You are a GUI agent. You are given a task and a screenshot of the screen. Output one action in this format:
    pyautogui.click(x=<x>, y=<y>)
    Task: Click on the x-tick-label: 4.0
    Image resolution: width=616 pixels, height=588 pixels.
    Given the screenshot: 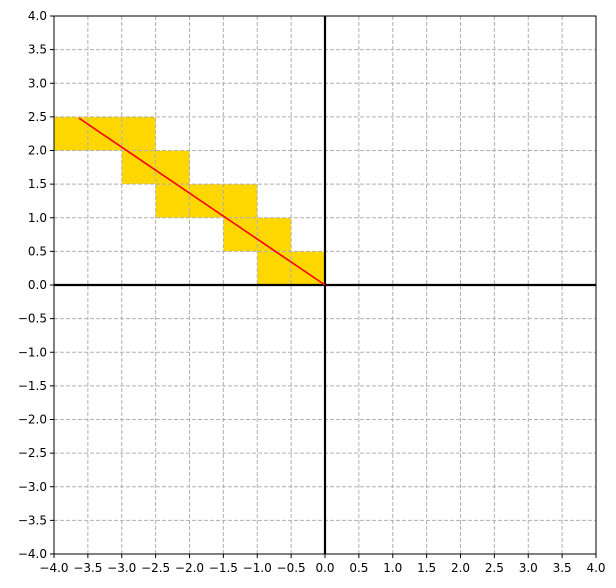 What is the action you would take?
    pyautogui.click(x=595, y=568)
    